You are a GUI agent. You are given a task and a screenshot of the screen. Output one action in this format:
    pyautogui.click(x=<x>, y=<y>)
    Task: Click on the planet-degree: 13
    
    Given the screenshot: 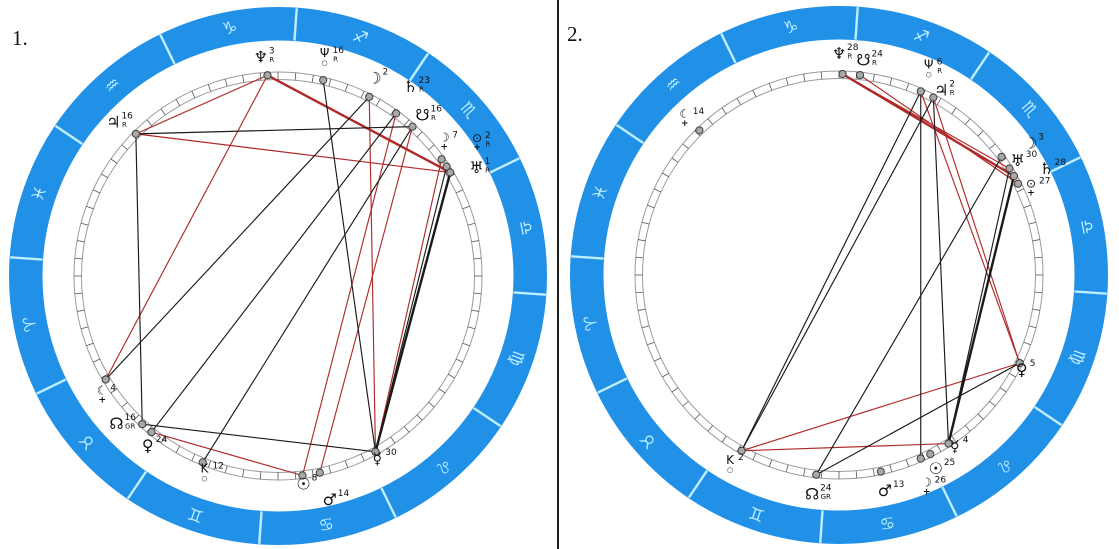 What is the action you would take?
    pyautogui.click(x=898, y=485)
    